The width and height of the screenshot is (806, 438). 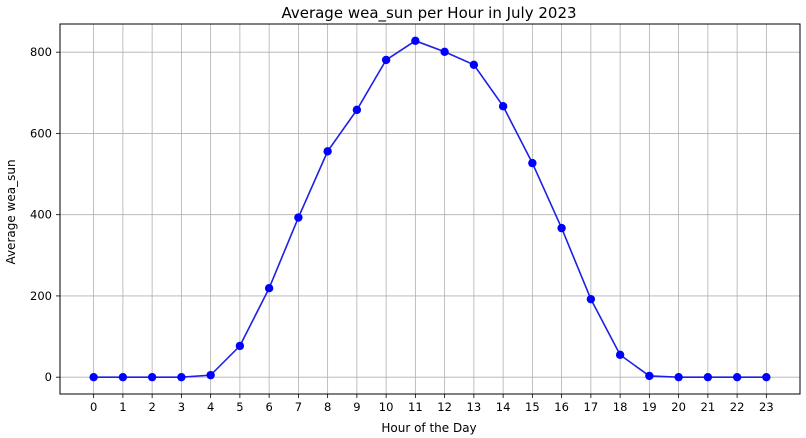 I want to click on x-tick-label: 9, so click(x=356, y=407).